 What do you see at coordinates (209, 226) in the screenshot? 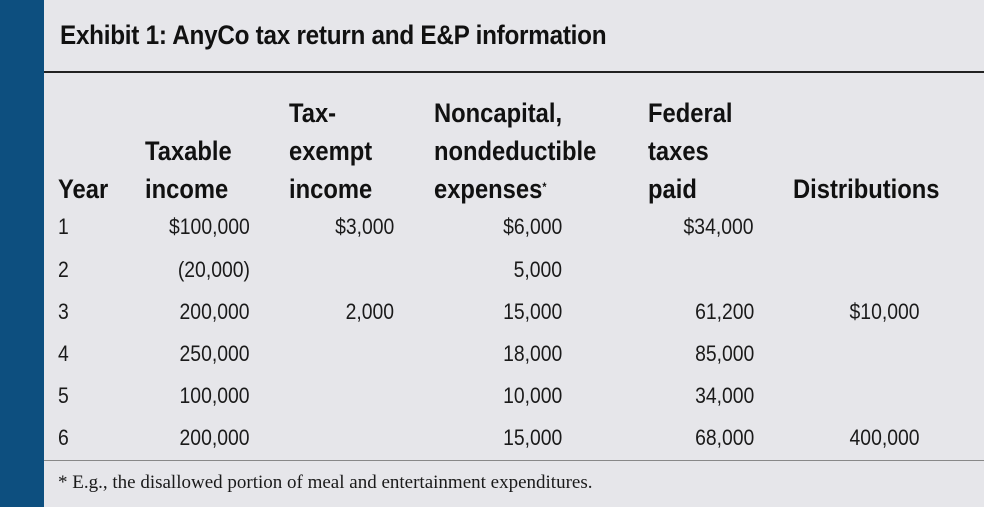
I see `cell-taxable-income: $100,000` at bounding box center [209, 226].